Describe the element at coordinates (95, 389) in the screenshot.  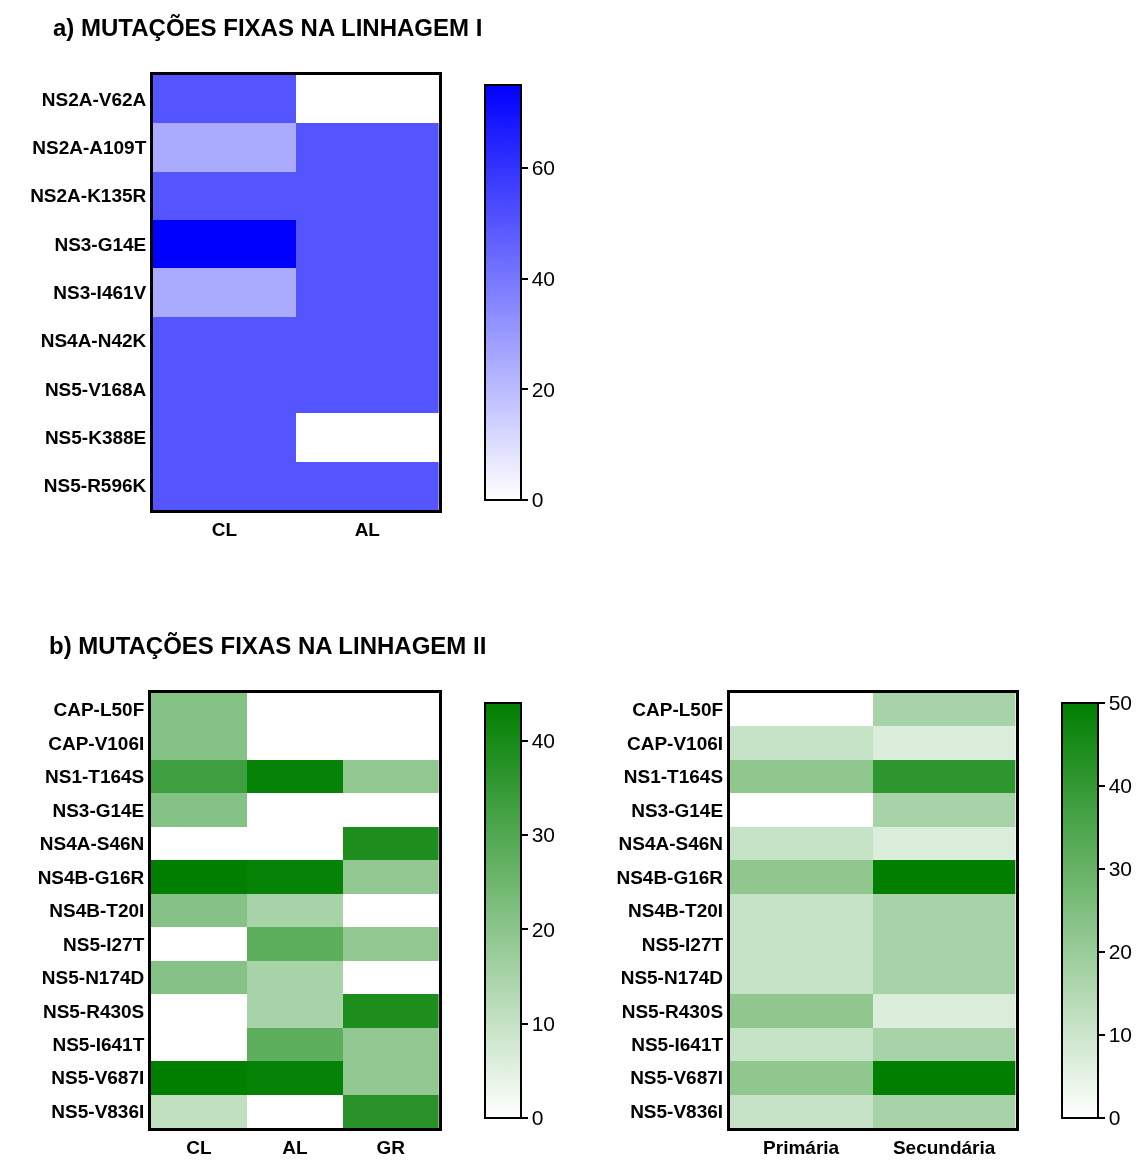
I see `y-tick-label: NS5-V168A` at that location.